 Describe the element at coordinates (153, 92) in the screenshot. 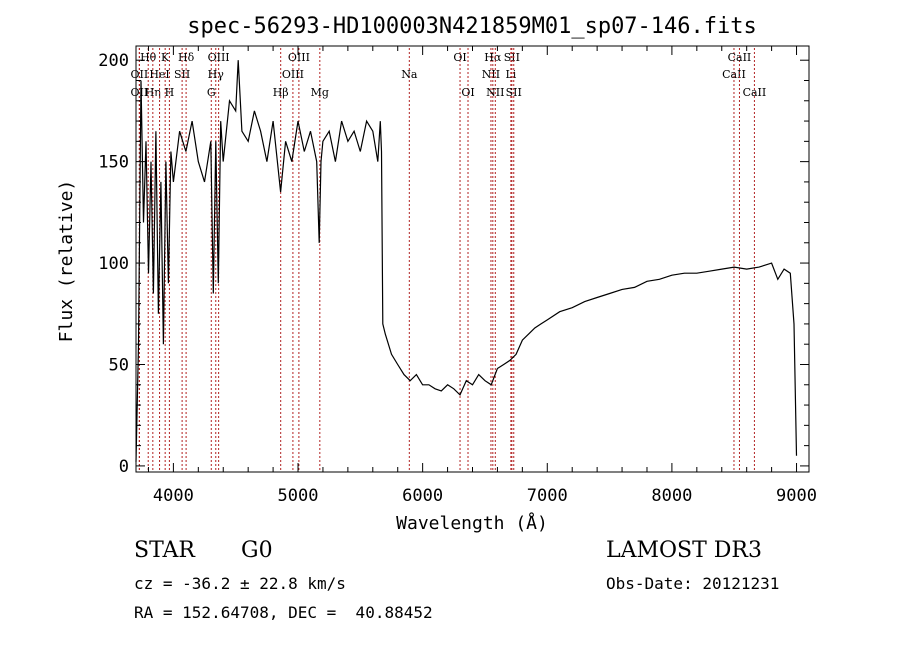

I see `marker-label: Hη` at that location.